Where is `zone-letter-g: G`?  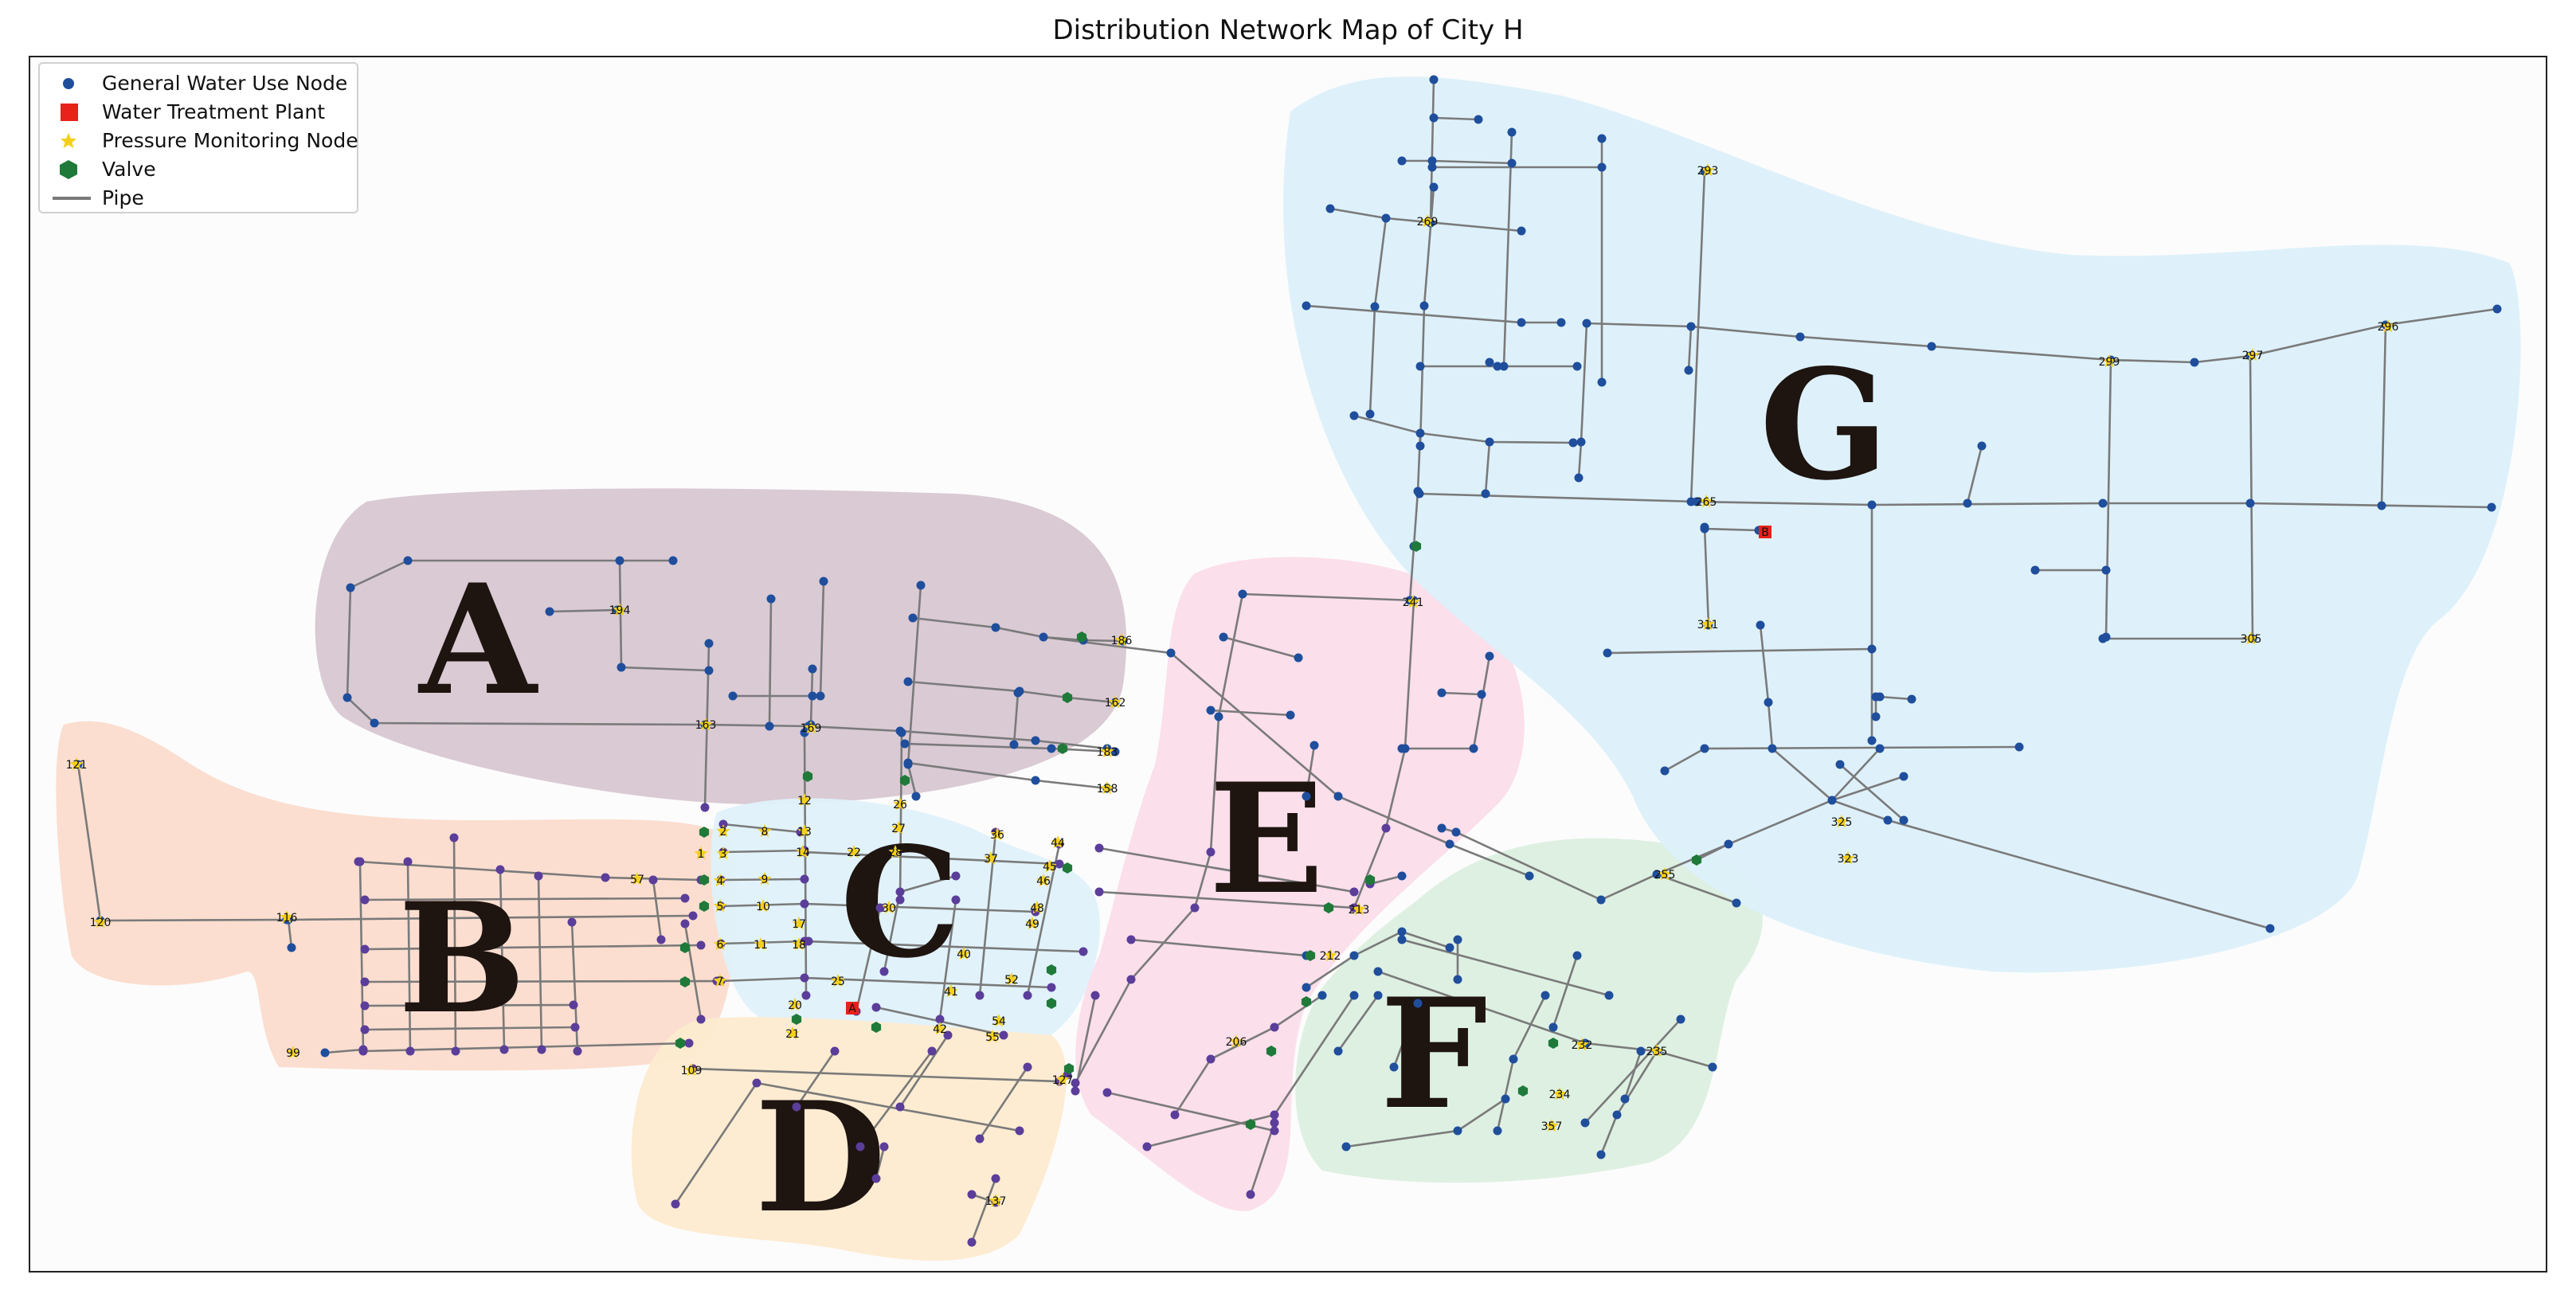
zone-letter-g: G is located at coordinates (1824, 425).